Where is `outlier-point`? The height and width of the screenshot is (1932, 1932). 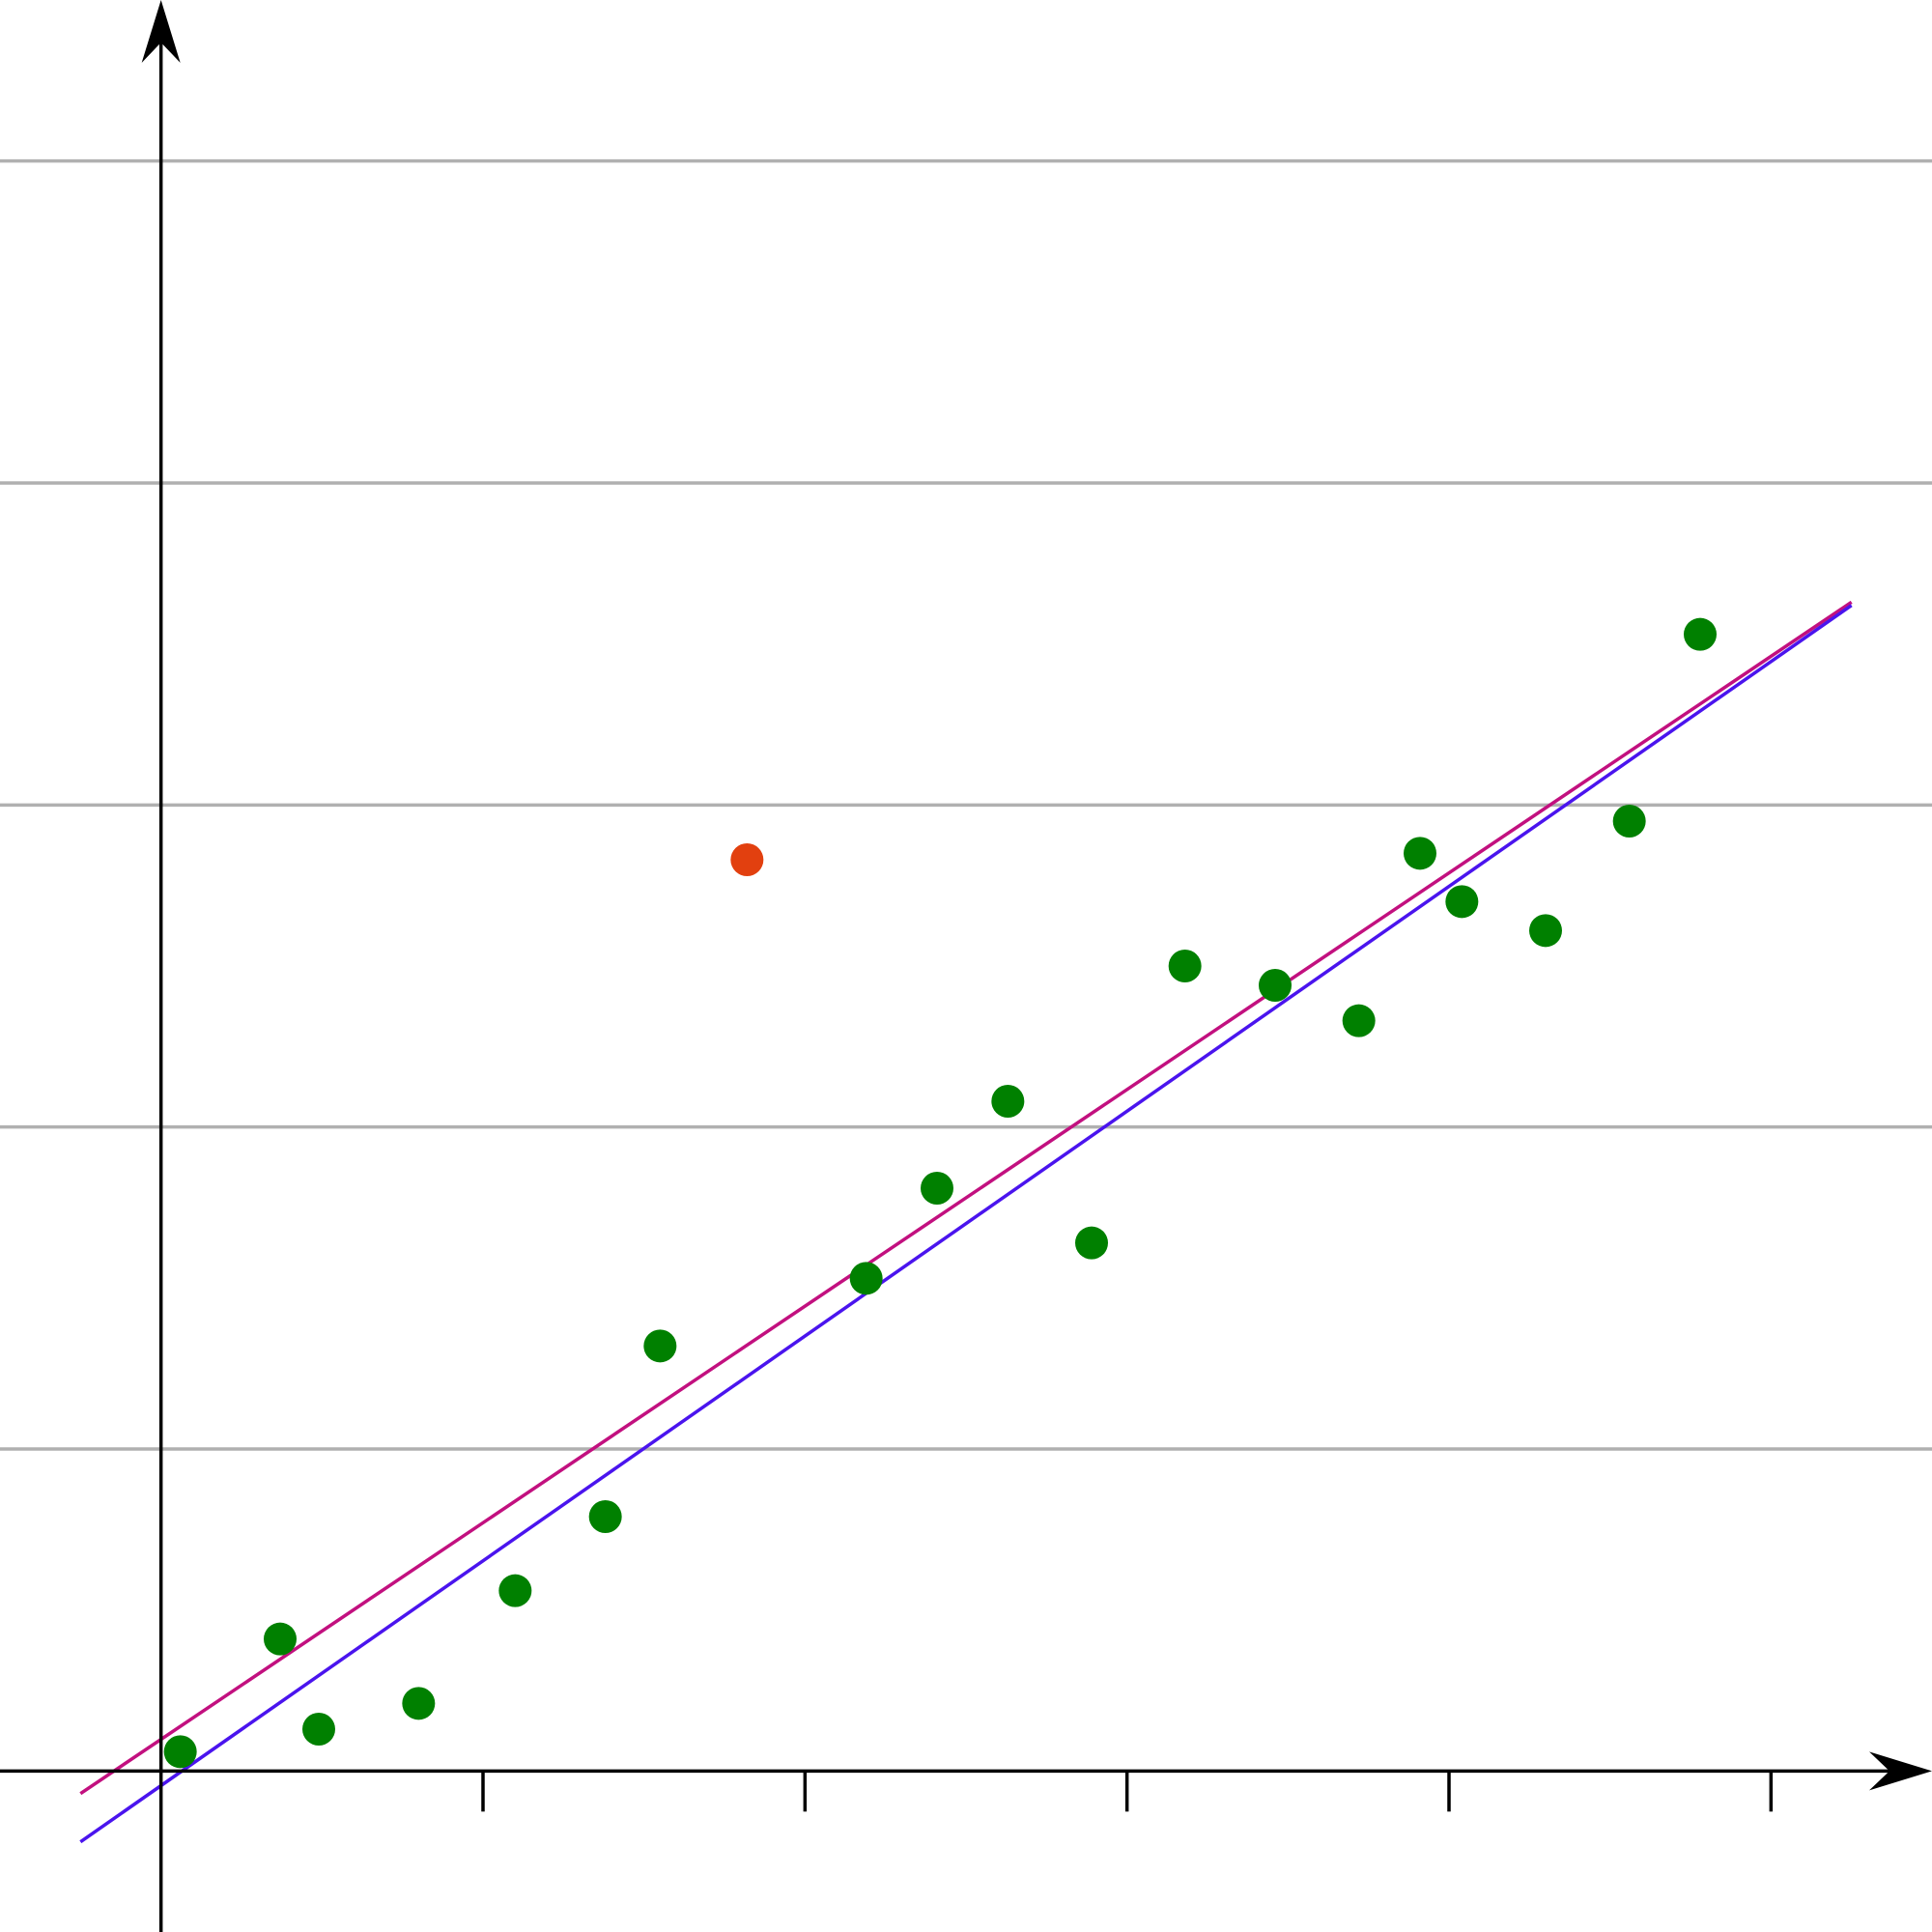
outlier-point is located at coordinates (747, 859).